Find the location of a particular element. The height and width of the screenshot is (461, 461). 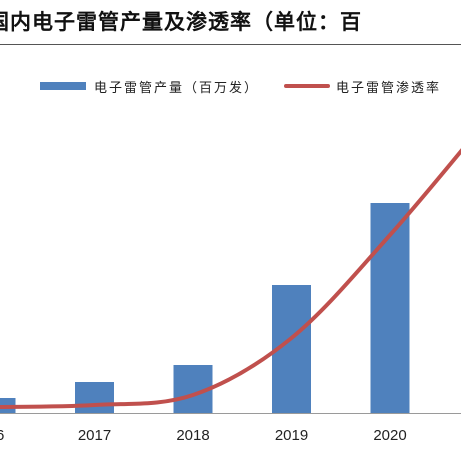

x-tick-label-2016: 16 is located at coordinates (2, 435).